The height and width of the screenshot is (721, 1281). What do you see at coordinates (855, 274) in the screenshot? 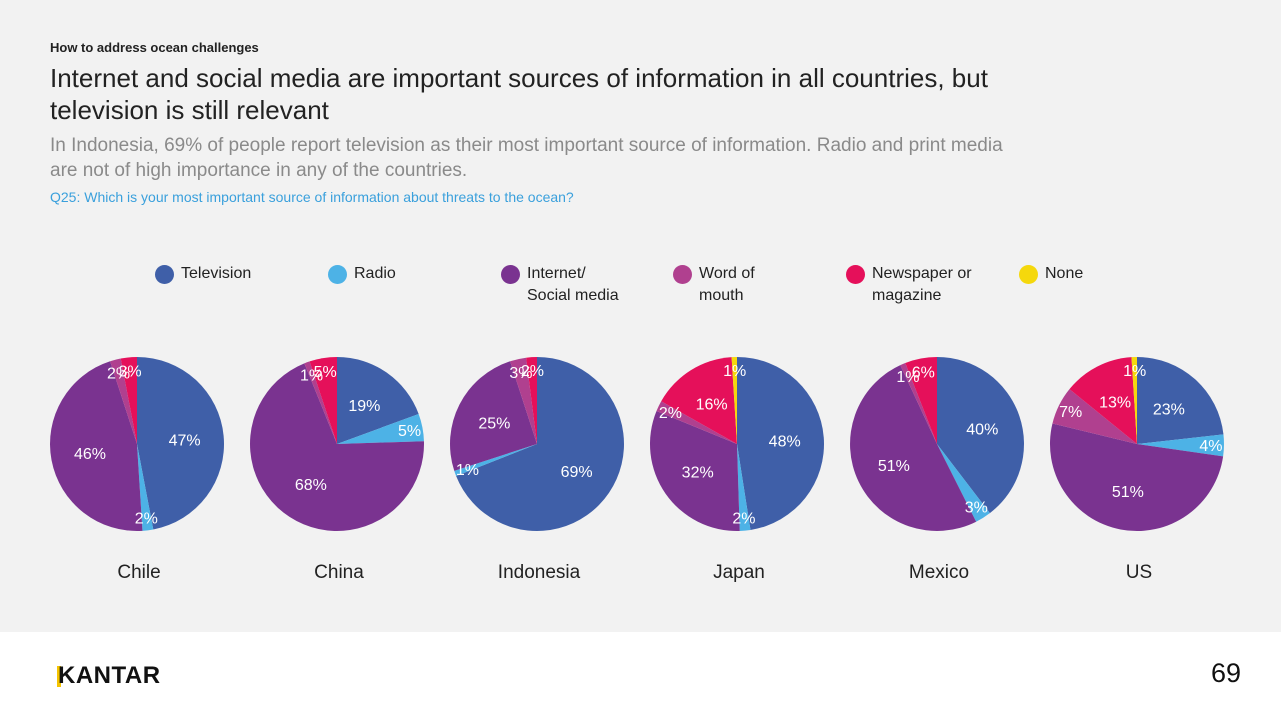
I see `legend-swatch-newspaper` at bounding box center [855, 274].